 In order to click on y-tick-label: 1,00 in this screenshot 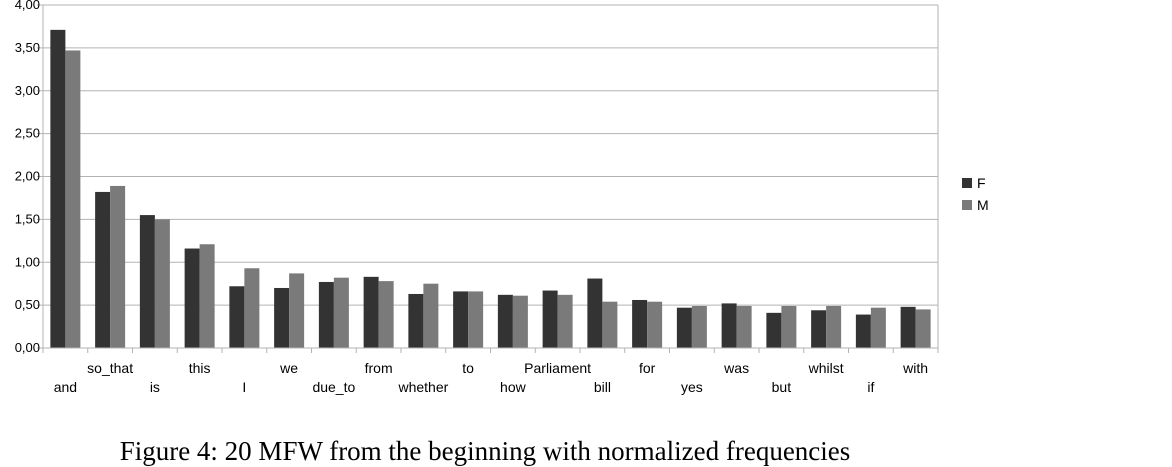, I will do `click(27, 261)`.